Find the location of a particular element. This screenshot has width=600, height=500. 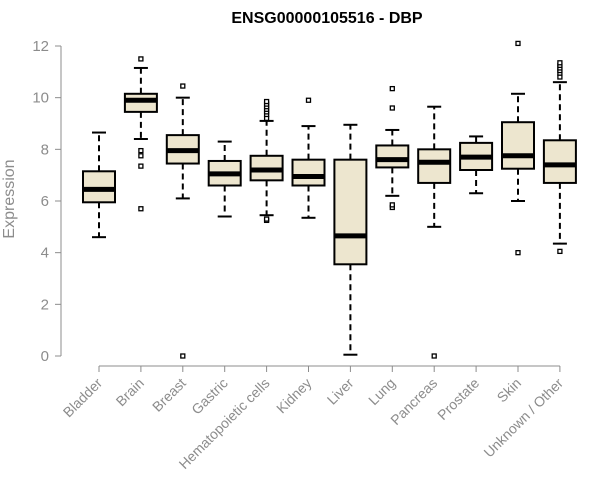

box-skin is located at coordinates (518, 148).